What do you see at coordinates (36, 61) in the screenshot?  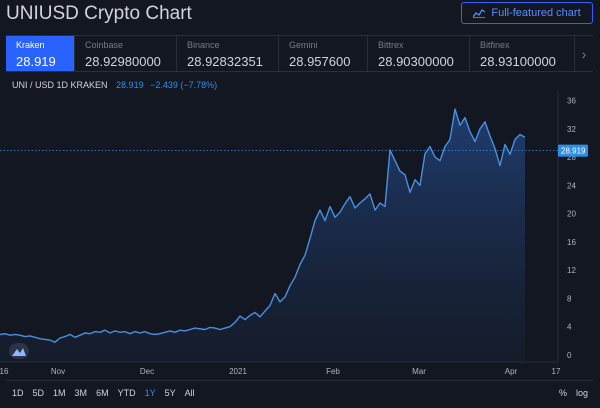 I see `exchange-price: 28.919` at bounding box center [36, 61].